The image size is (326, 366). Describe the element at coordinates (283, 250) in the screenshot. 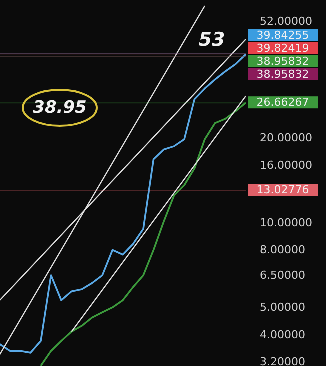

I see `y-tick-label: 8.00000` at that location.